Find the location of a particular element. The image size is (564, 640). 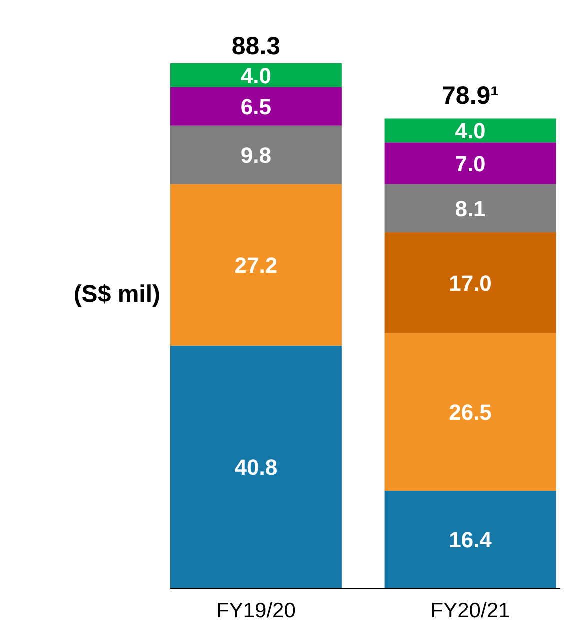

data-label: 27.2 is located at coordinates (256, 265).